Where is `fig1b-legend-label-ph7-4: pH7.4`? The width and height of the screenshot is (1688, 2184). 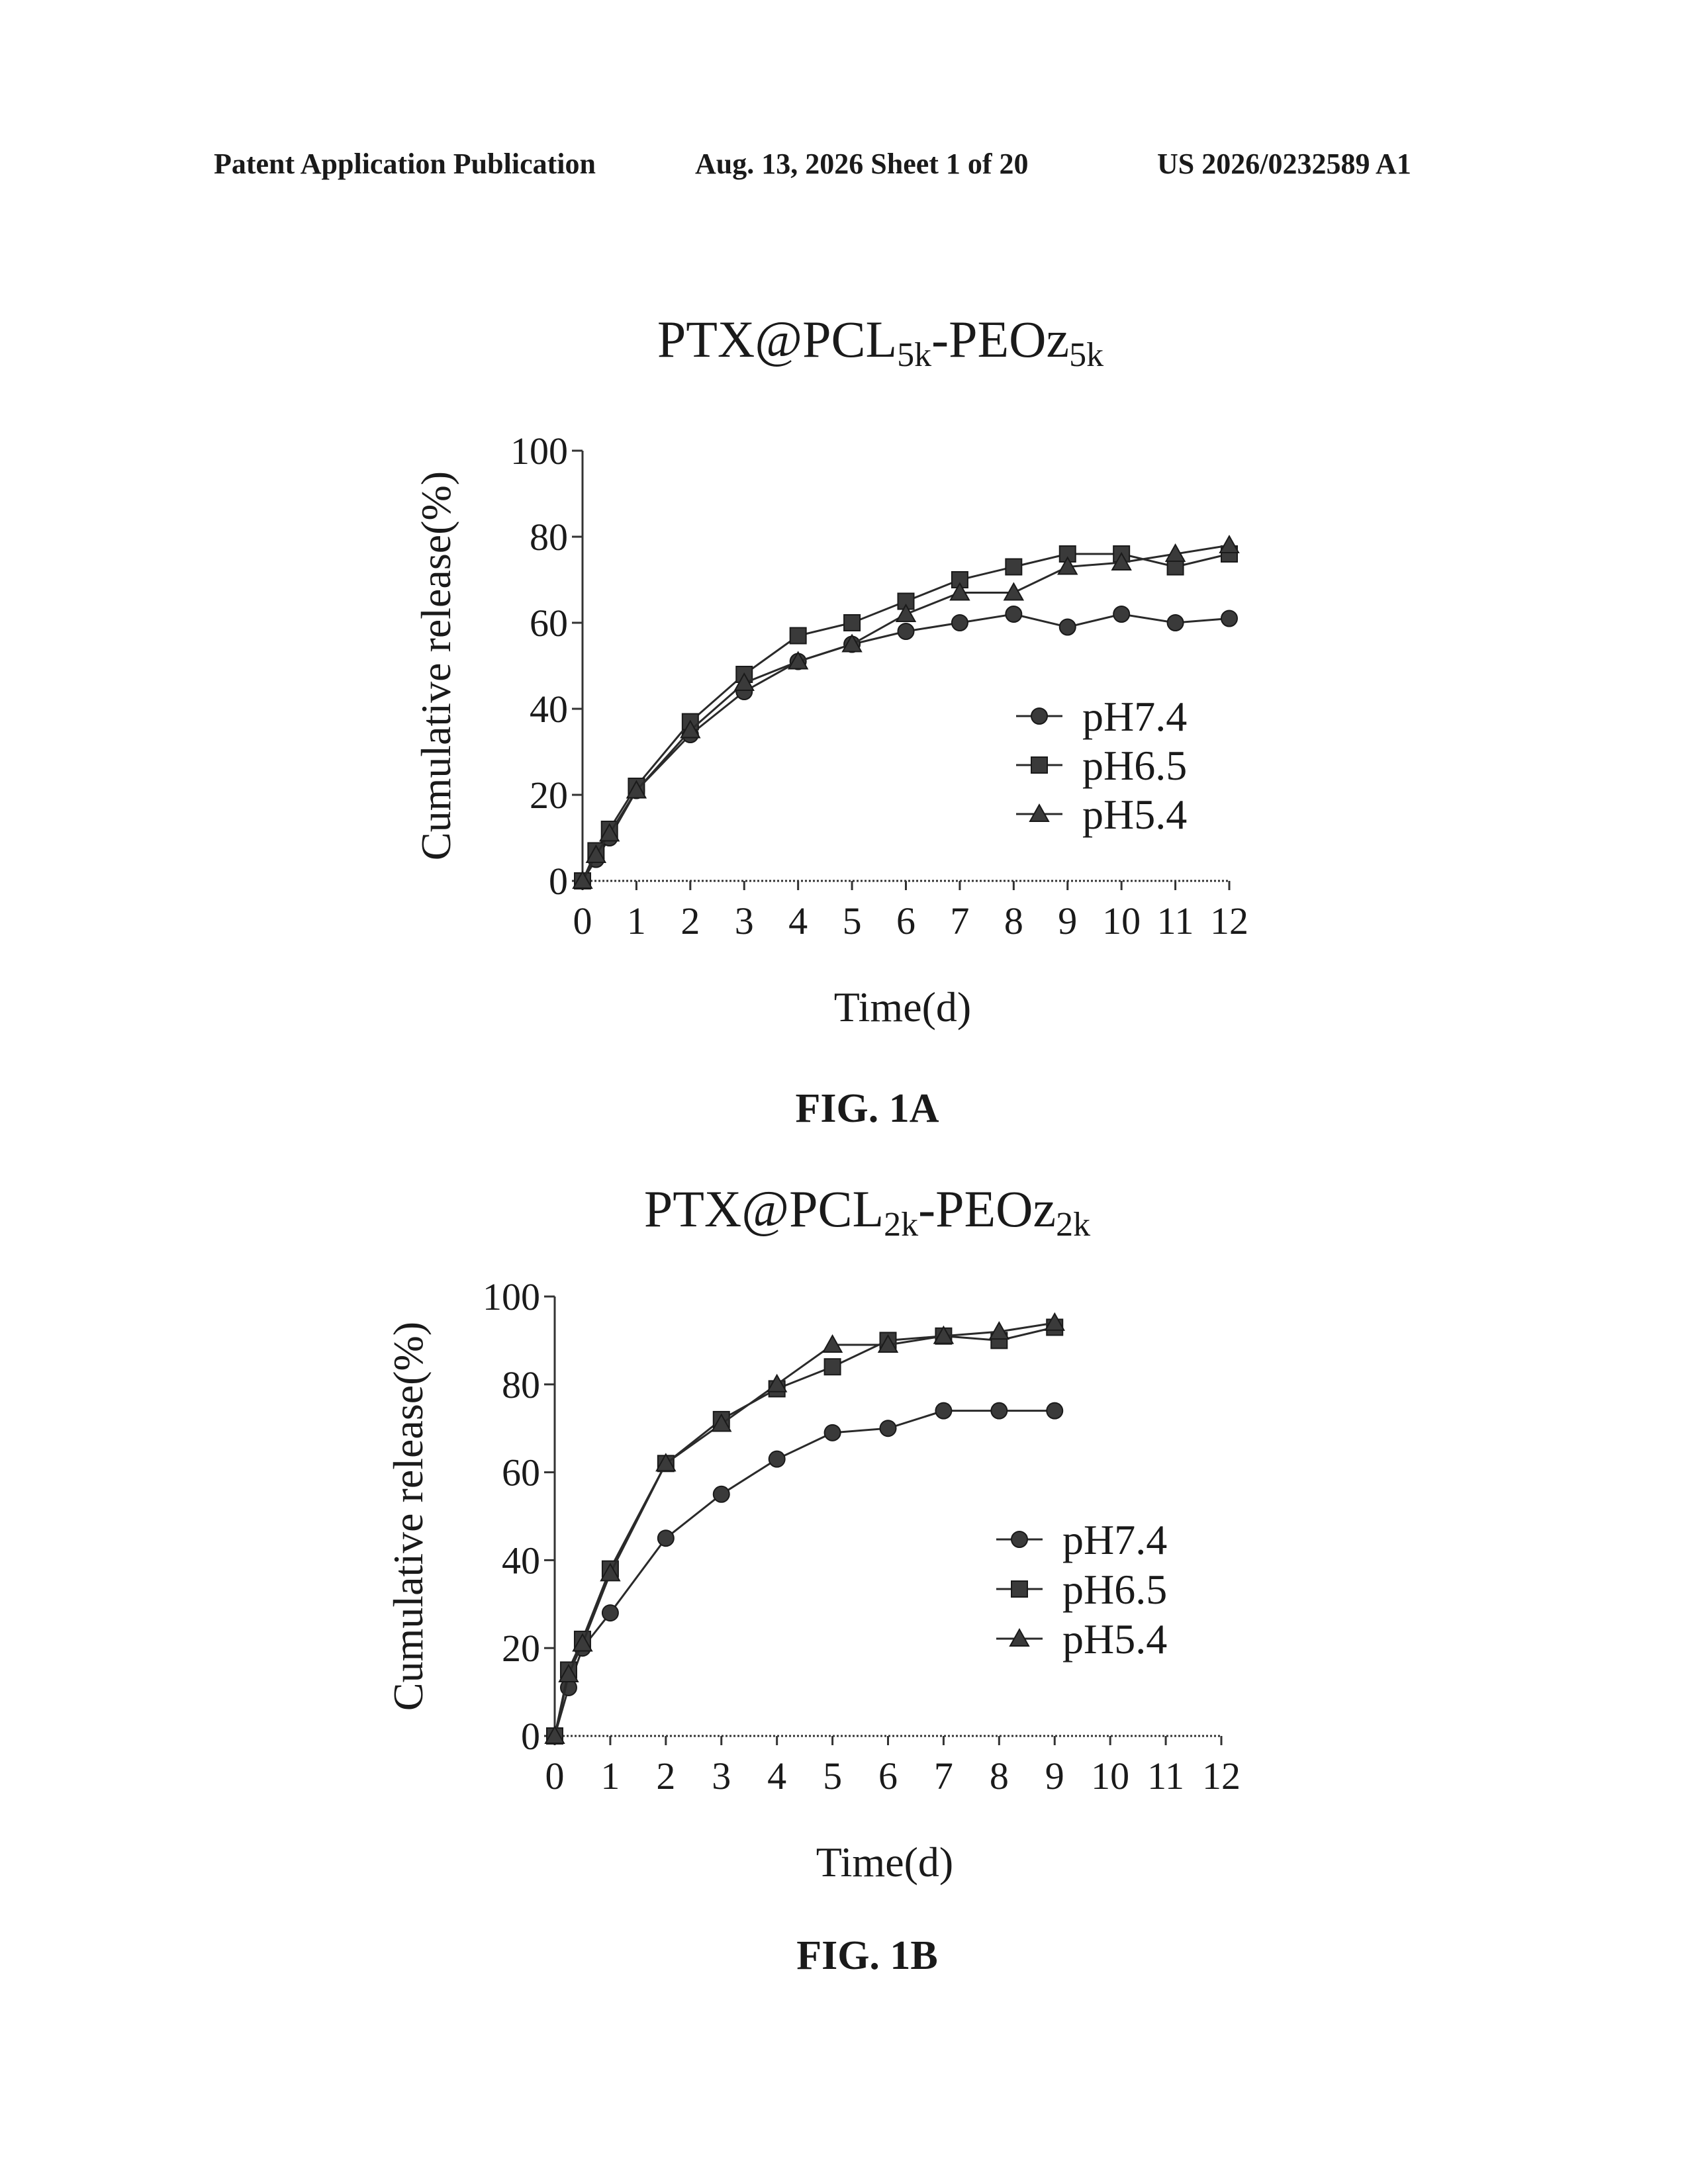
fig1b-legend-label-ph7-4: pH7.4 is located at coordinates (1114, 1539).